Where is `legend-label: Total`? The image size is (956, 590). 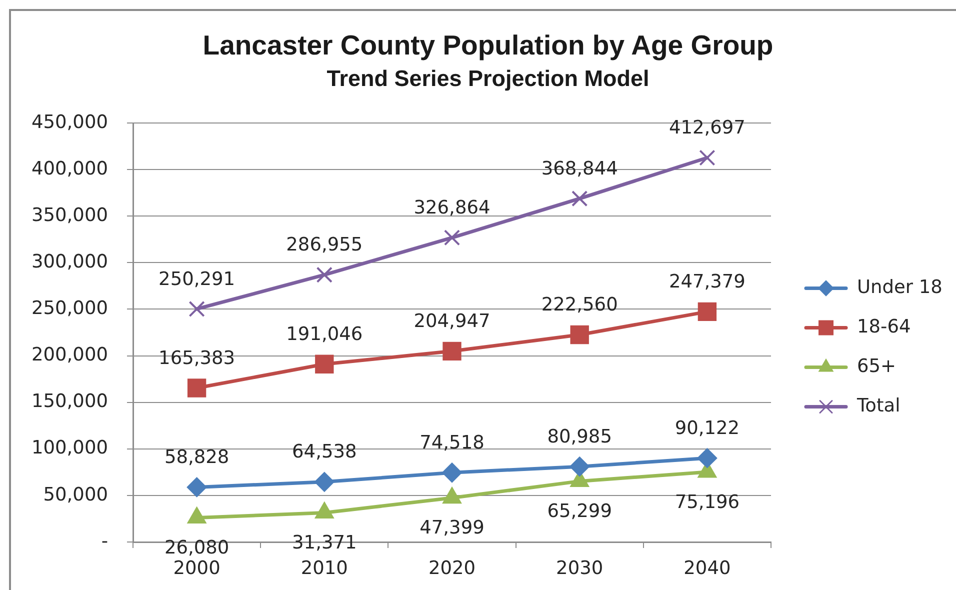 legend-label: Total is located at coordinates (878, 406).